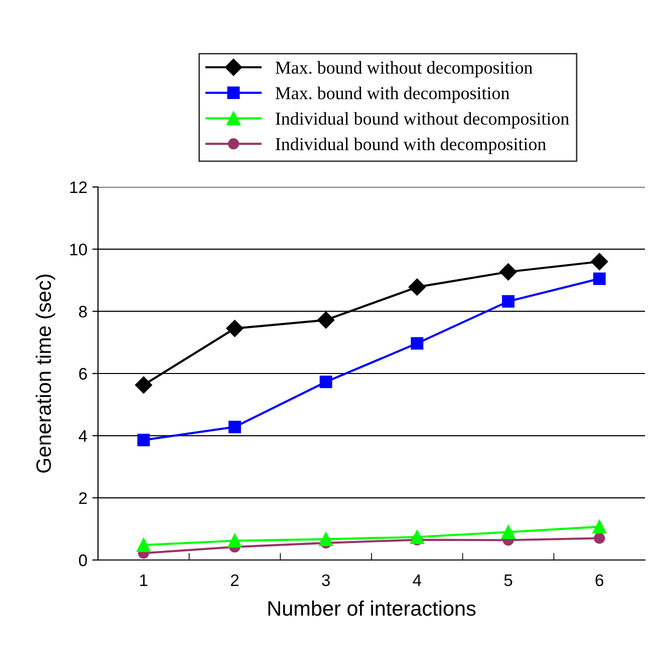 The height and width of the screenshot is (657, 650). I want to click on y-tick-label: 12, so click(78, 187).